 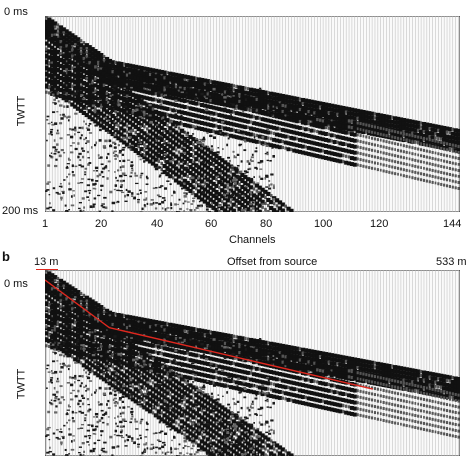 I want to click on x-tick: 120, so click(x=379, y=224).